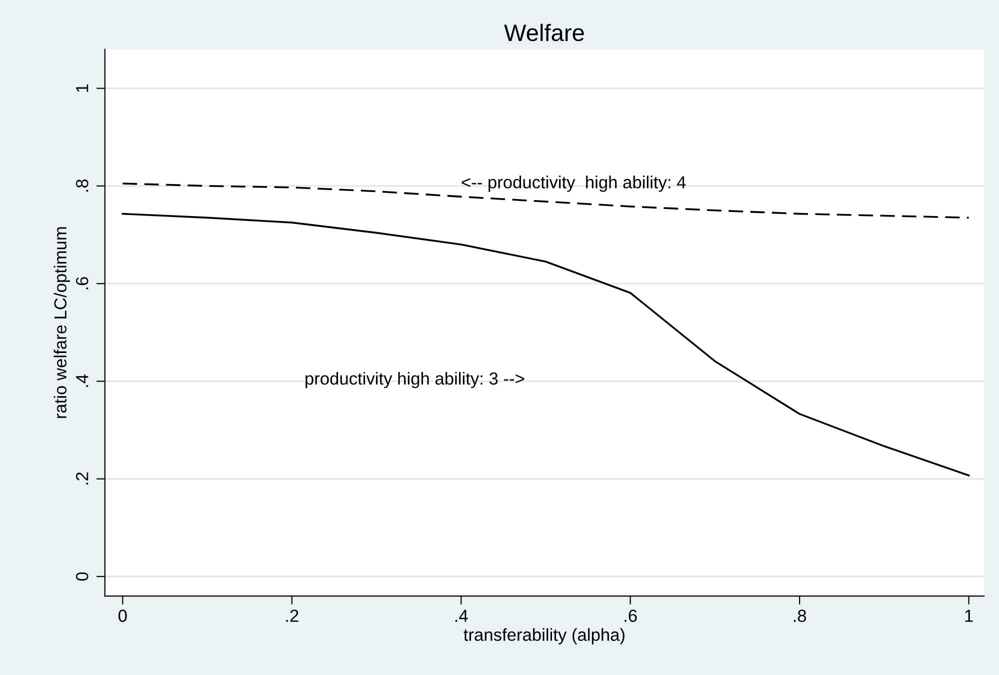 The height and width of the screenshot is (675, 999). What do you see at coordinates (82, 88) in the screenshot?
I see `y-tick-label: 1` at bounding box center [82, 88].